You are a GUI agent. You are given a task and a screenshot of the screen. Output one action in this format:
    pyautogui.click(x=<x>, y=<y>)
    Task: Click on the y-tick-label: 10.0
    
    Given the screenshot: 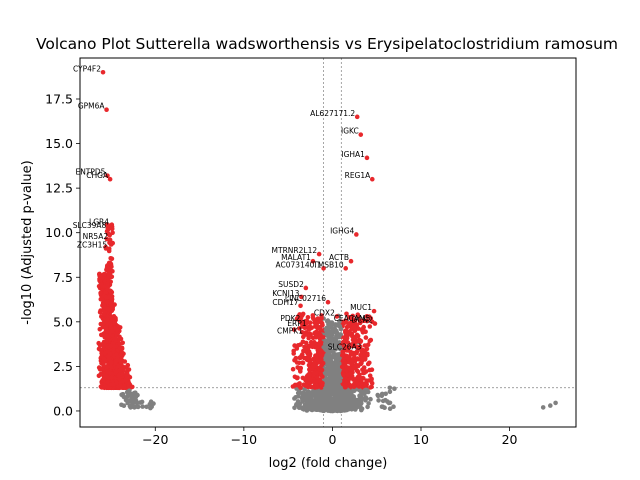 What is the action you would take?
    pyautogui.click(x=59, y=232)
    